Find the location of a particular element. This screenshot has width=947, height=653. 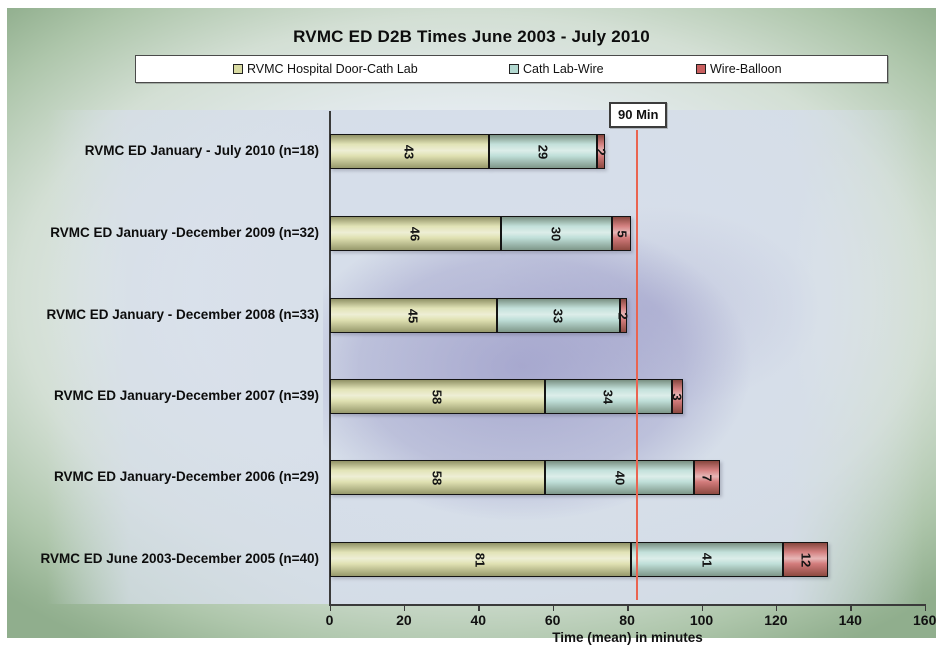

bar-segment-wire-balloon: 5 is located at coordinates (621, 233).